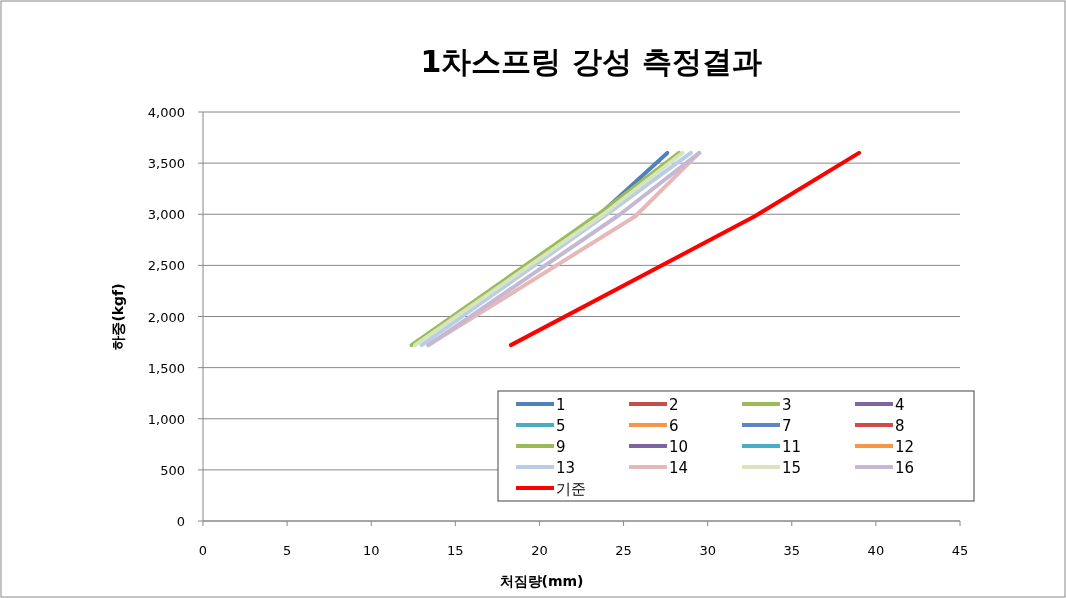  I want to click on y-tick-label: 2,000, so click(166, 317).